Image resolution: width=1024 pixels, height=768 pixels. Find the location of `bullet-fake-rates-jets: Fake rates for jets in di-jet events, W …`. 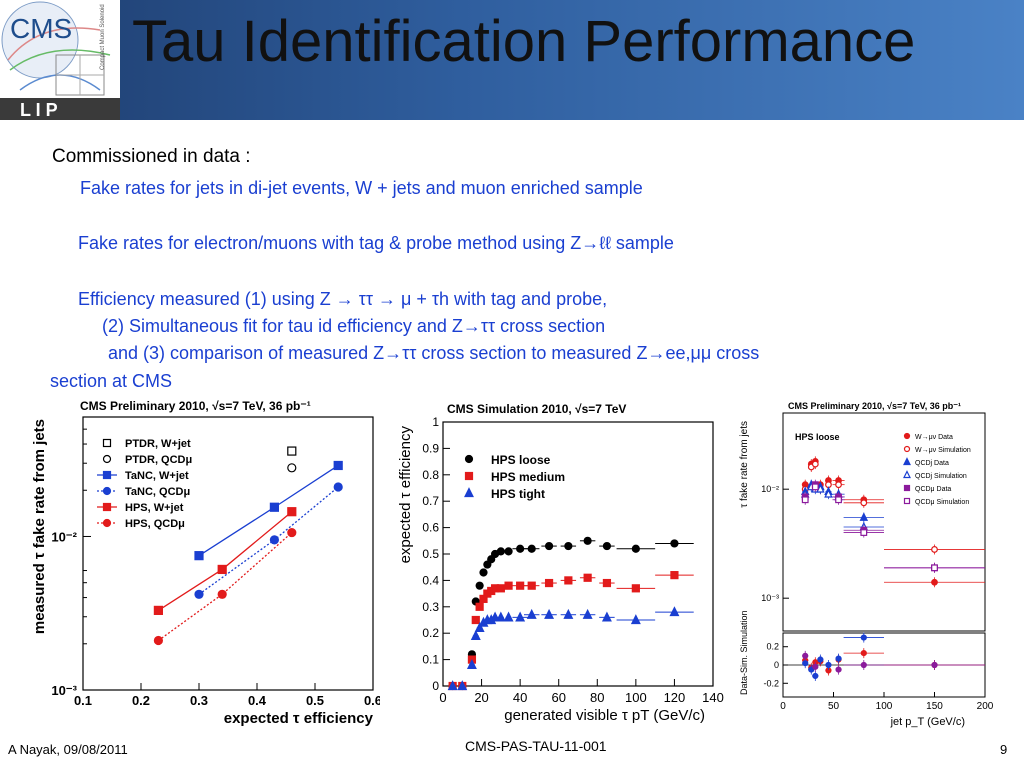

bullet-fake-rates-jets: Fake rates for jets in di-jet events, W … is located at coordinates (361, 188).